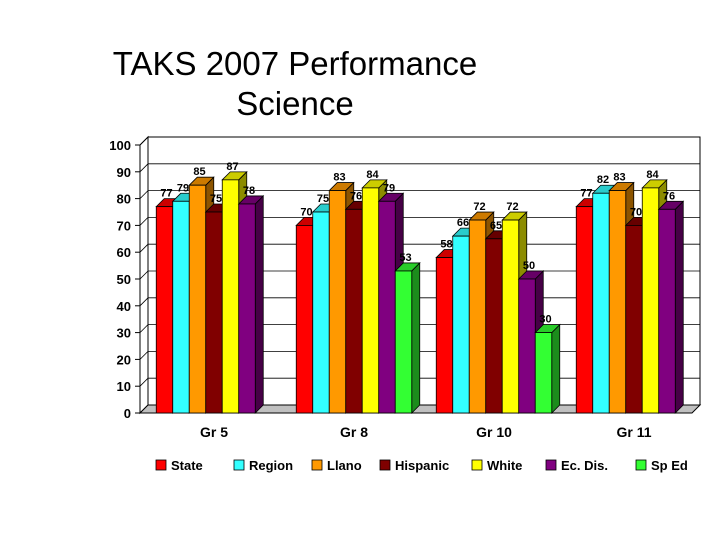 The height and width of the screenshot is (540, 720). I want to click on data-label: 78, so click(249, 191).